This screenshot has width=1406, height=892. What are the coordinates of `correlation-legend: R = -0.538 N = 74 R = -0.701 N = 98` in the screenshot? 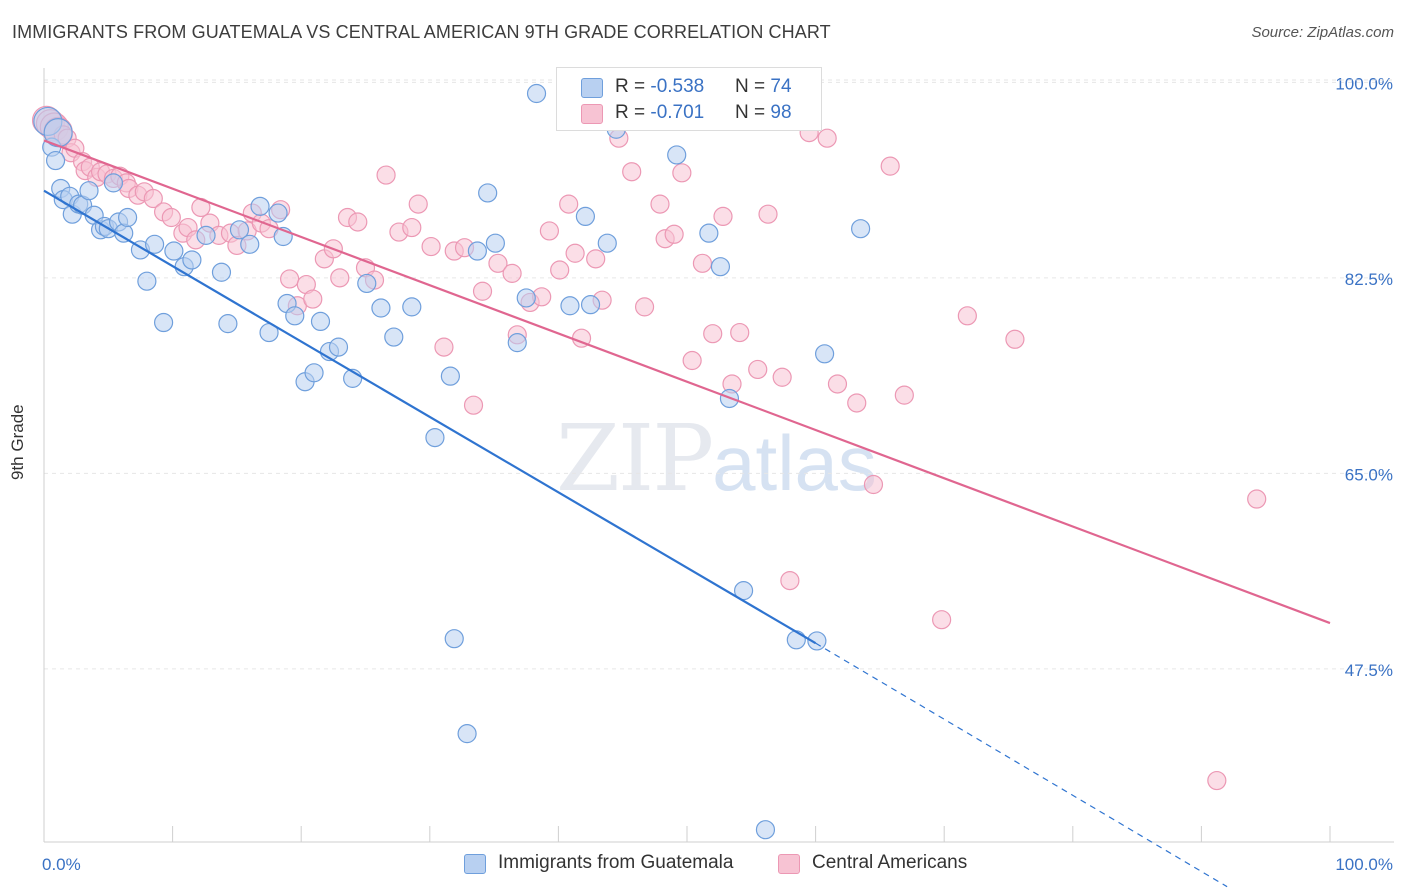 It's located at (689, 99).